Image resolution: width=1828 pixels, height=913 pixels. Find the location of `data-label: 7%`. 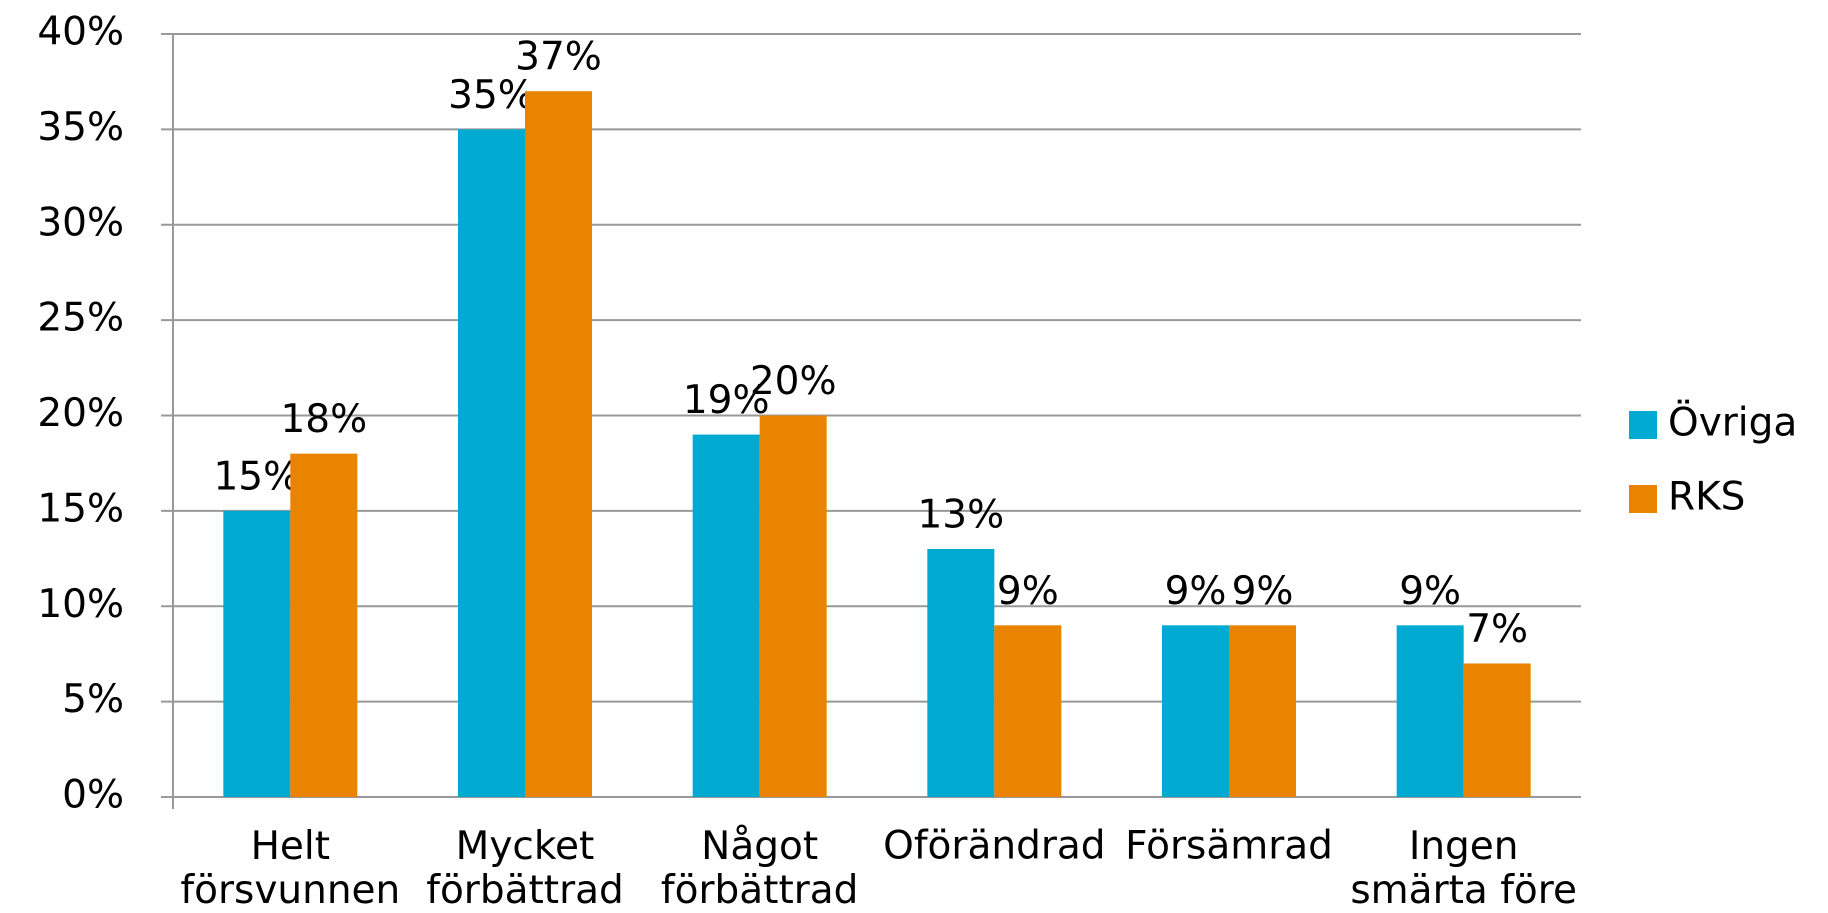

data-label: 7% is located at coordinates (1497, 629).